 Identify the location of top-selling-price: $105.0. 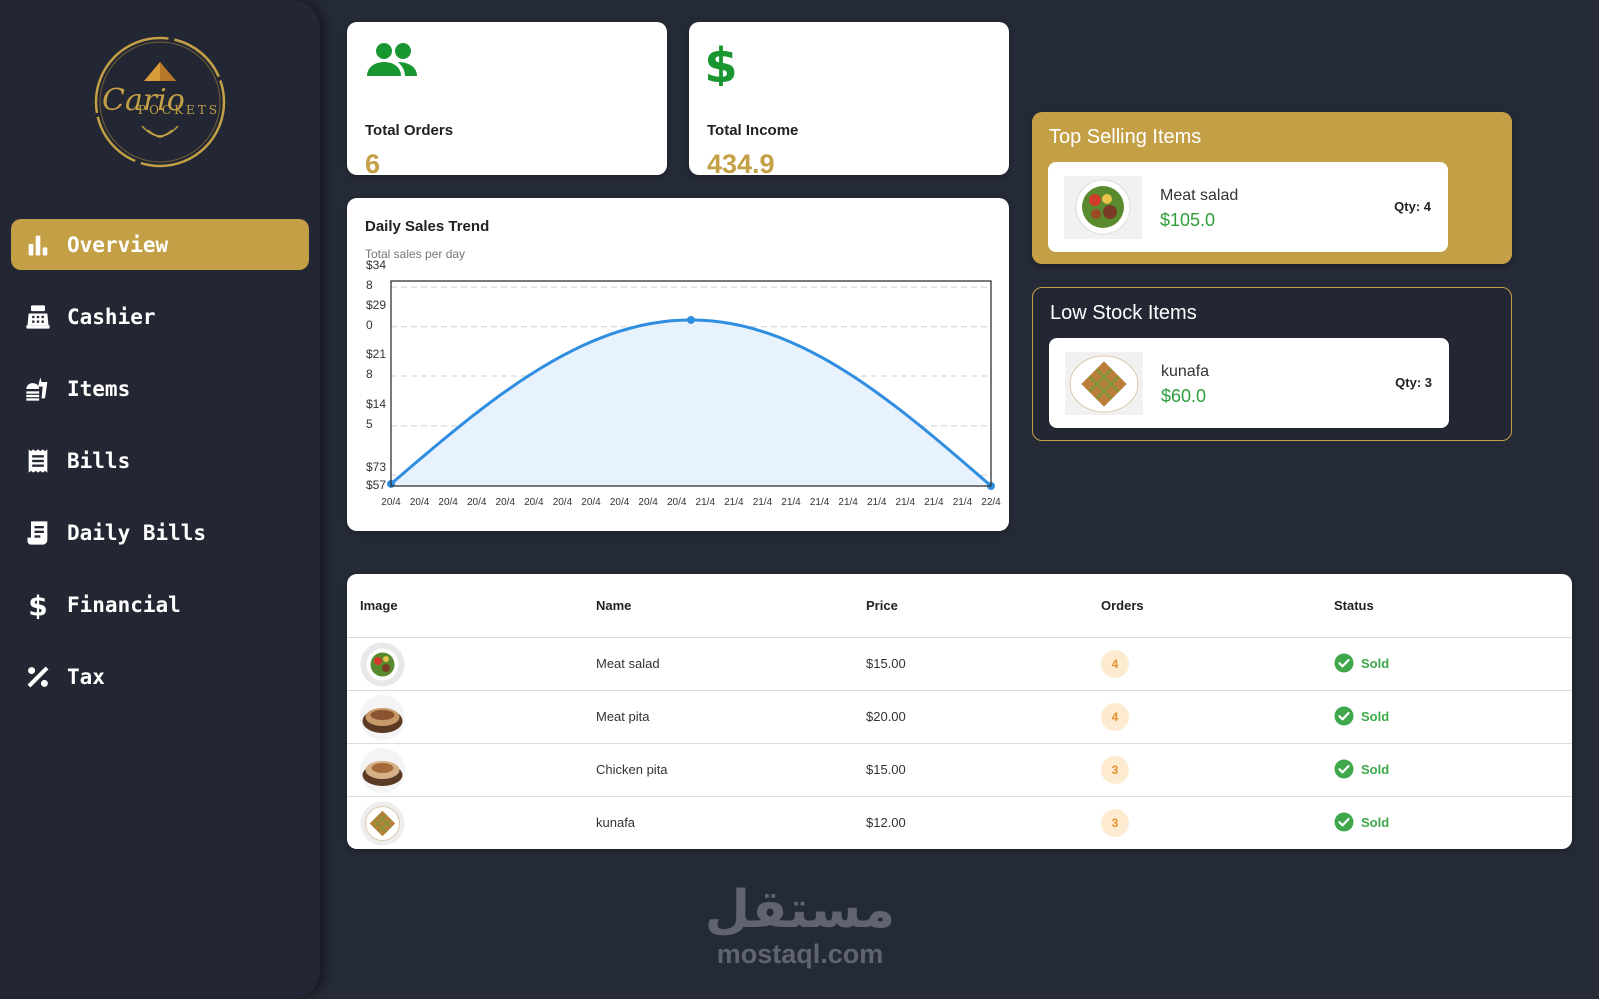
(1188, 220).